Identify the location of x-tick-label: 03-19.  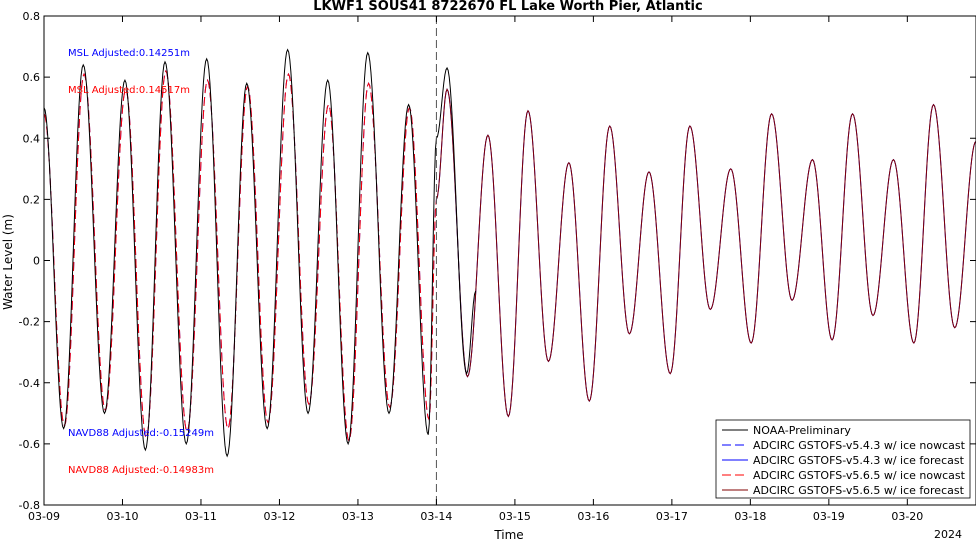
(829, 516).